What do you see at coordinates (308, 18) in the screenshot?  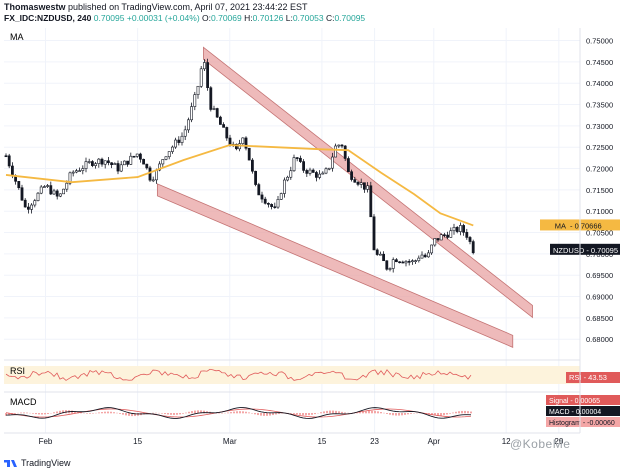 I see `low-value: 0.70053` at bounding box center [308, 18].